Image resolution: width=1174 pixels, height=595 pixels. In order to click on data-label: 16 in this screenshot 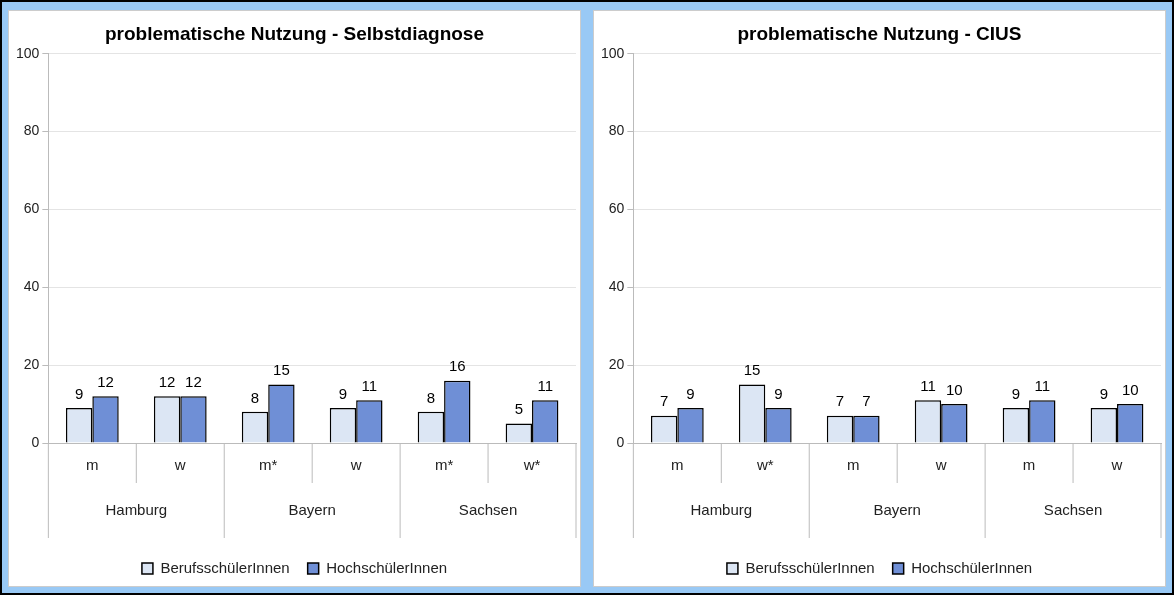, I will do `click(457, 366)`.